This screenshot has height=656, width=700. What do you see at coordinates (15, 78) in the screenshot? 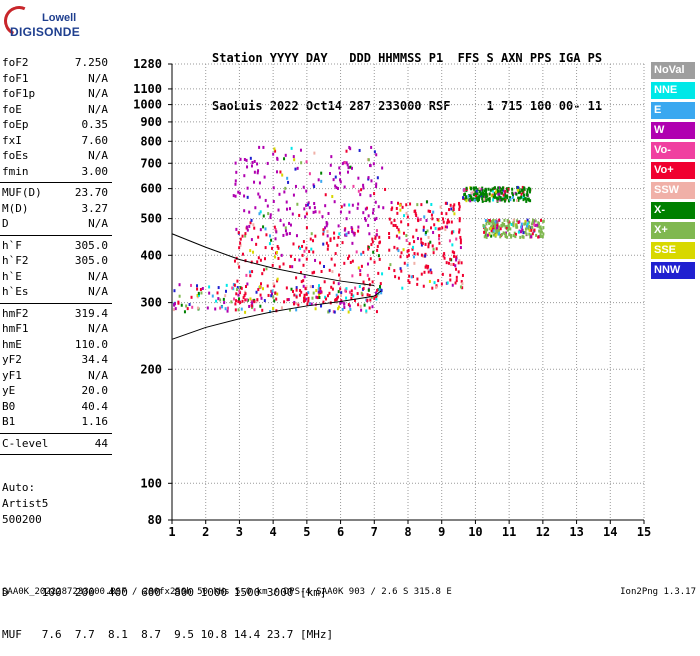
I see `param-name: foF1` at bounding box center [15, 78].